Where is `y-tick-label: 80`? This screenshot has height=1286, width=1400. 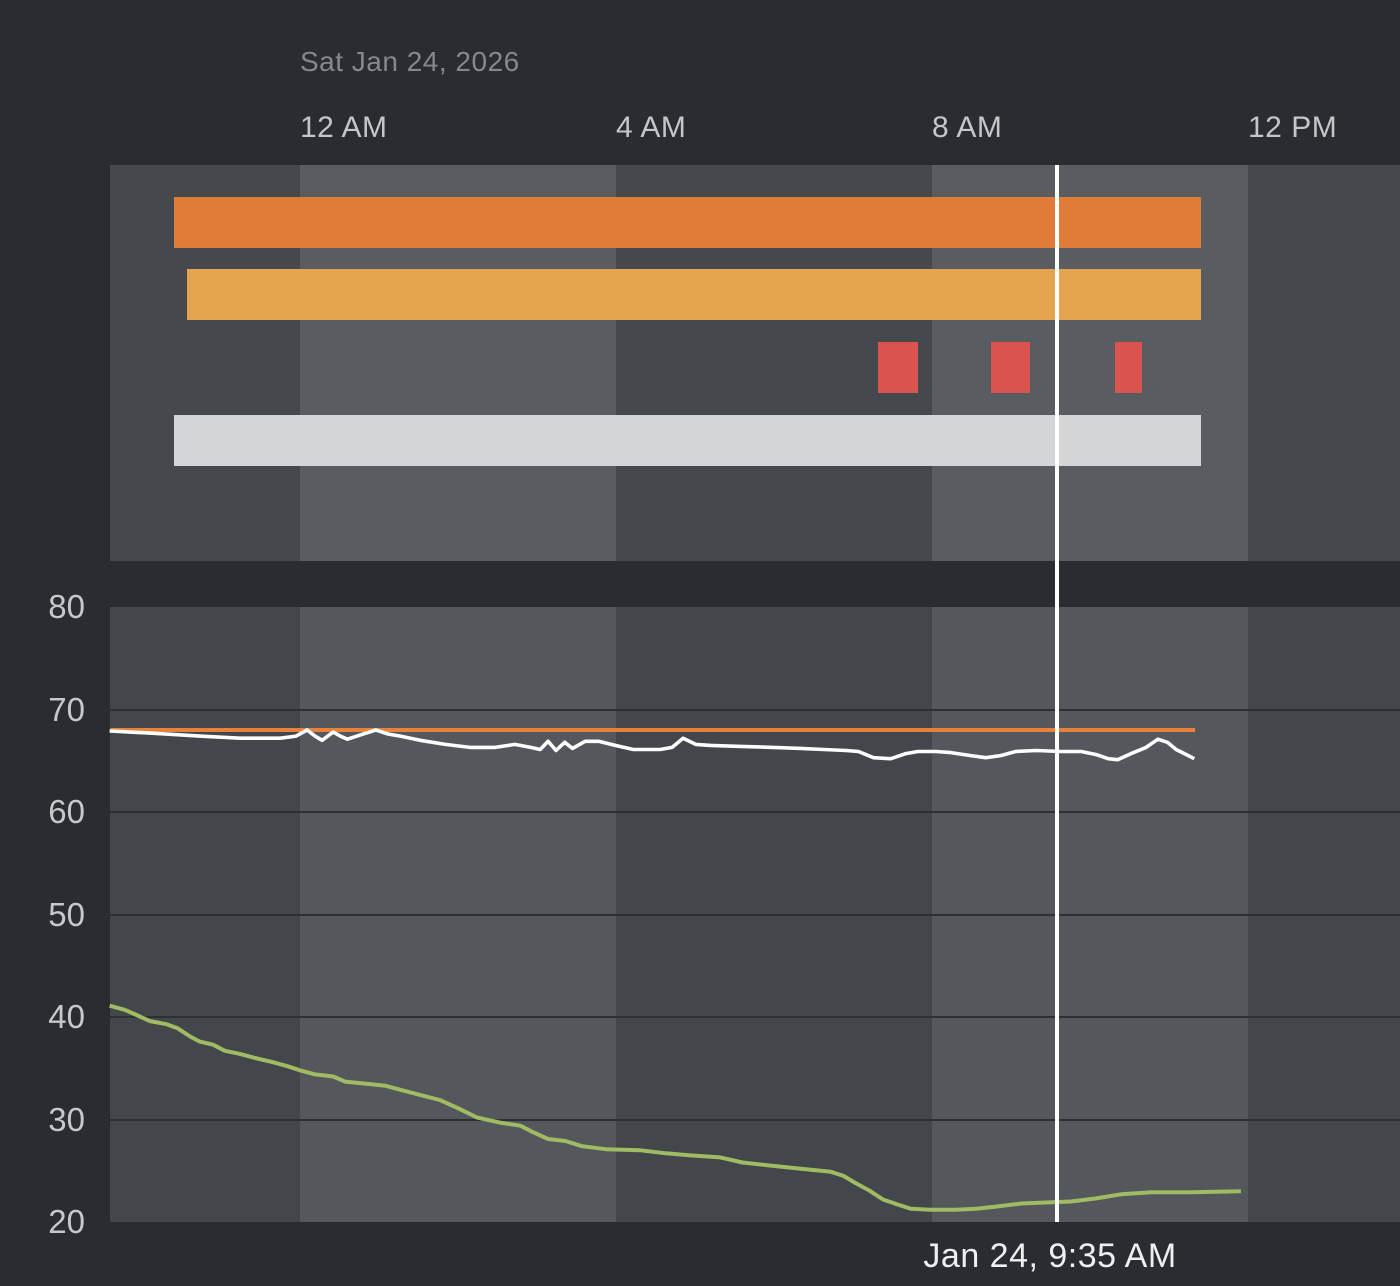 y-tick-label: 80 is located at coordinates (66, 606).